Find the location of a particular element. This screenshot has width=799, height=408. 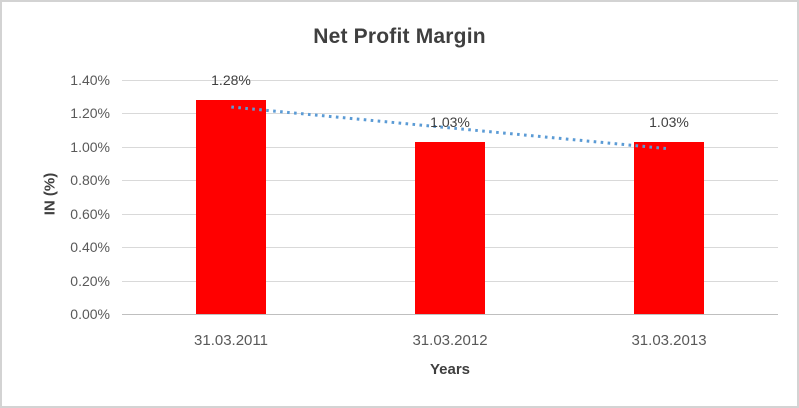

y-axis-tick-label: 0.20% is located at coordinates (90, 281).